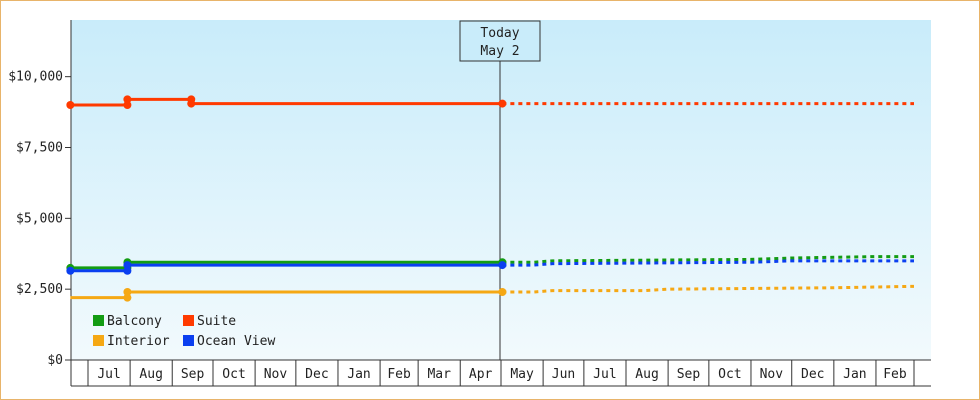  Describe the element at coordinates (499, 33) in the screenshot. I see `today-label: Today` at that location.